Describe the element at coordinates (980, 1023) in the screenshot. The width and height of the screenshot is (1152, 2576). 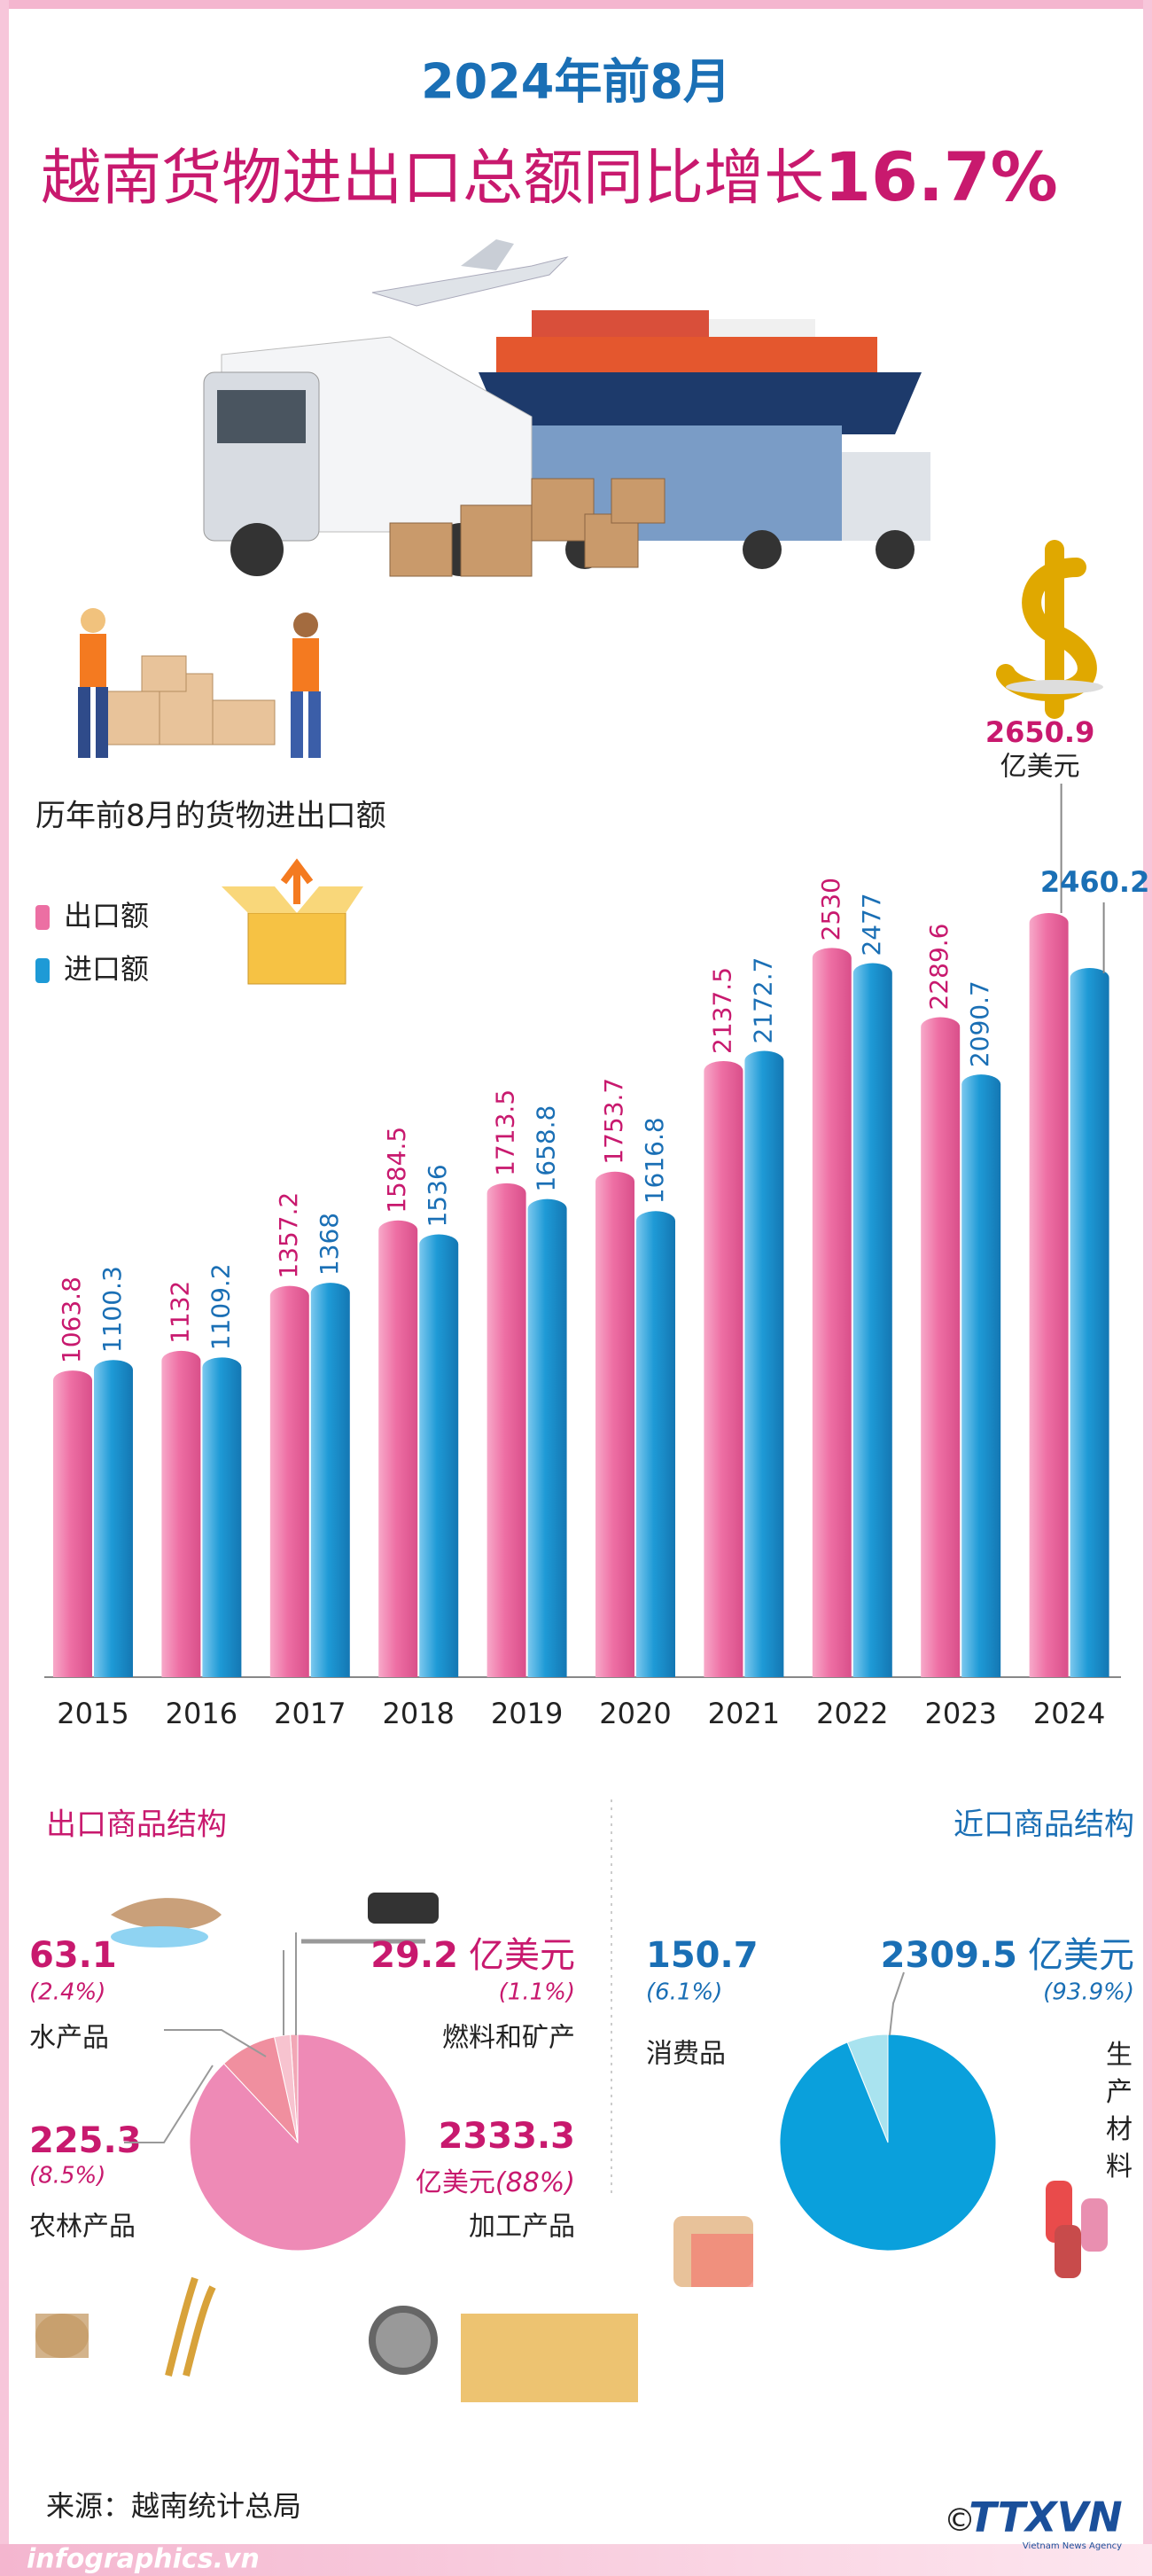
I see `value-label: 2090.7` at that location.